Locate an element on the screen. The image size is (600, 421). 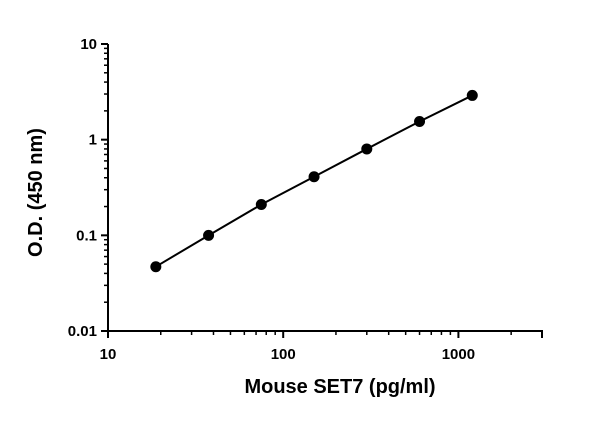
y-tick-label: 0.01 is located at coordinates (82, 331).